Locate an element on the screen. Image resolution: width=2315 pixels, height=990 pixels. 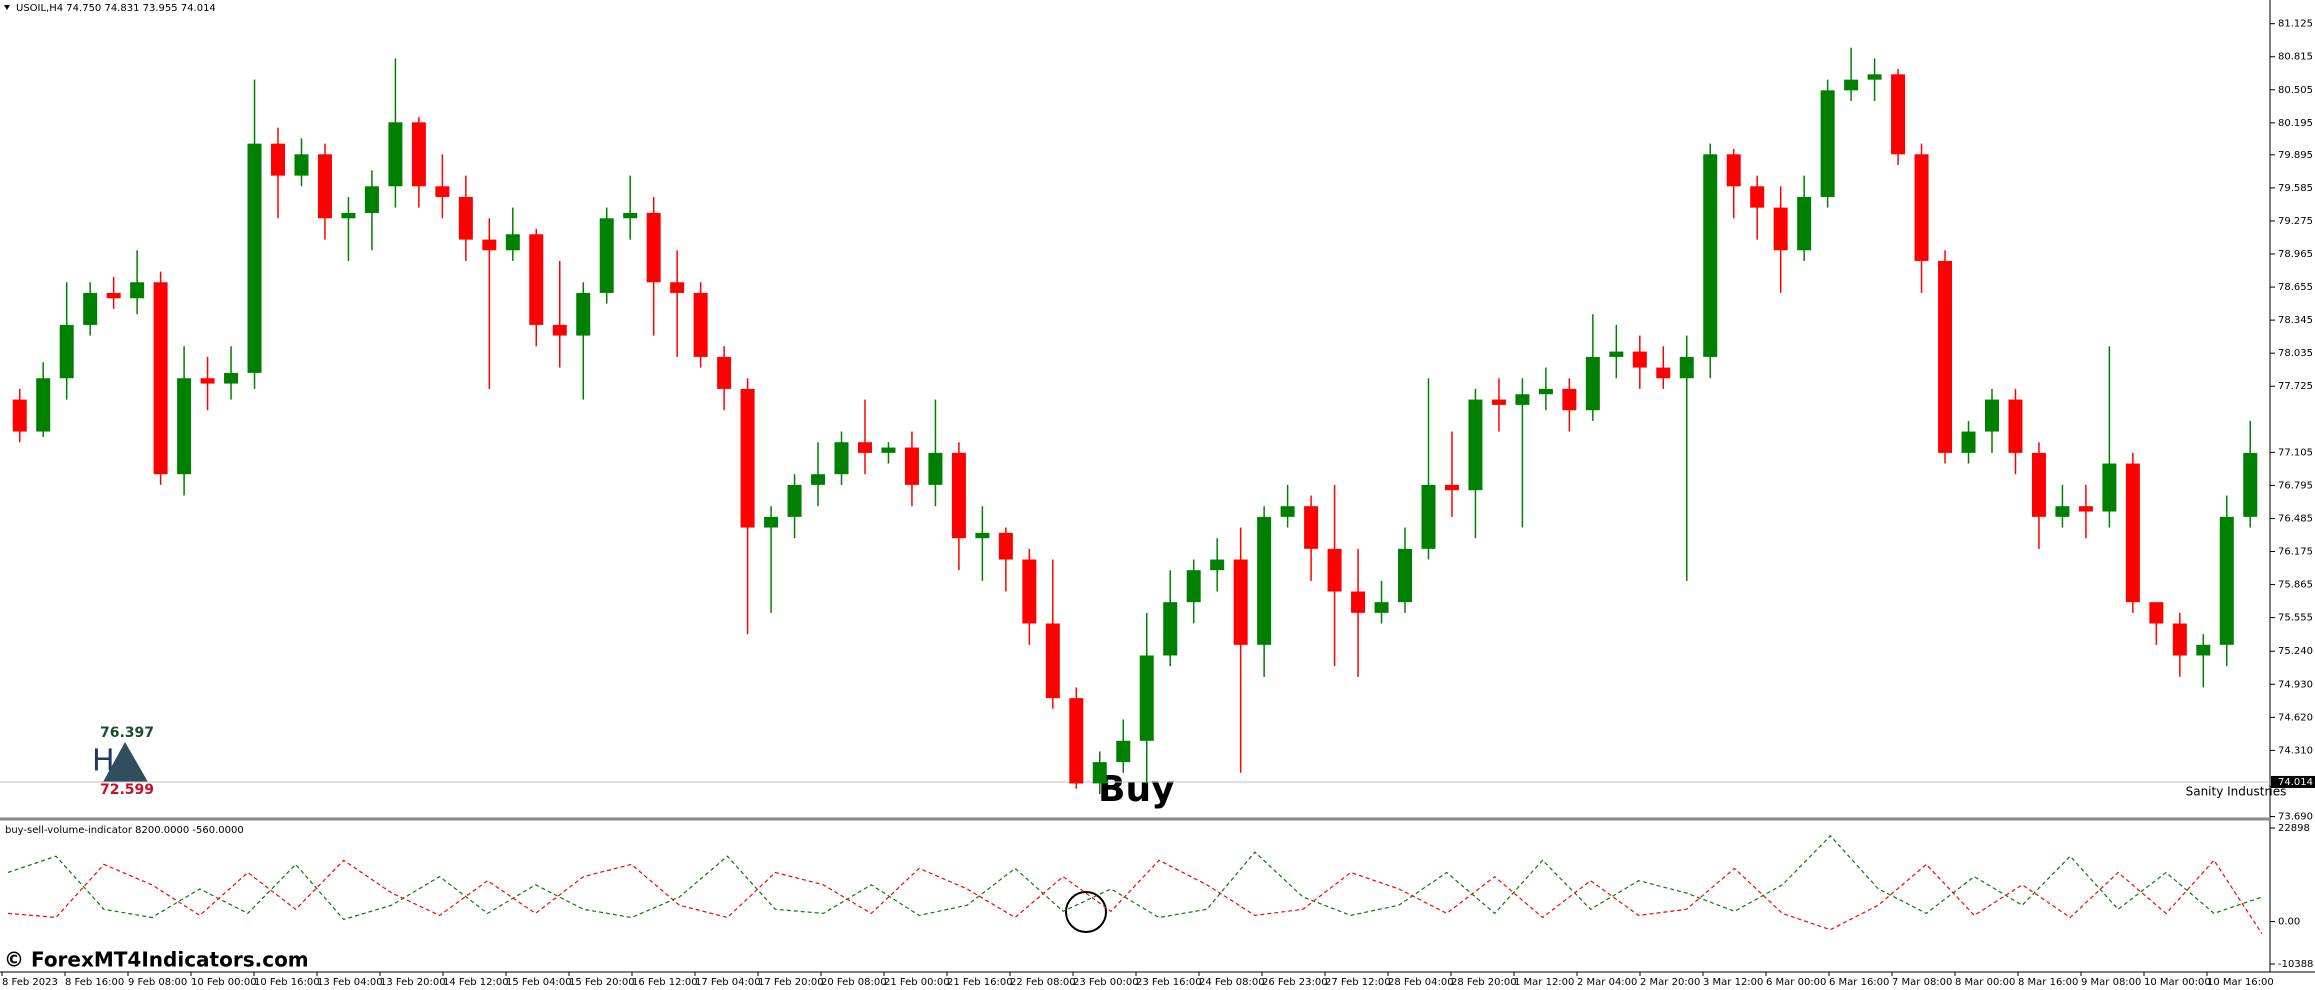
time-label: 20 Feb 08:00 is located at coordinates (854, 982).